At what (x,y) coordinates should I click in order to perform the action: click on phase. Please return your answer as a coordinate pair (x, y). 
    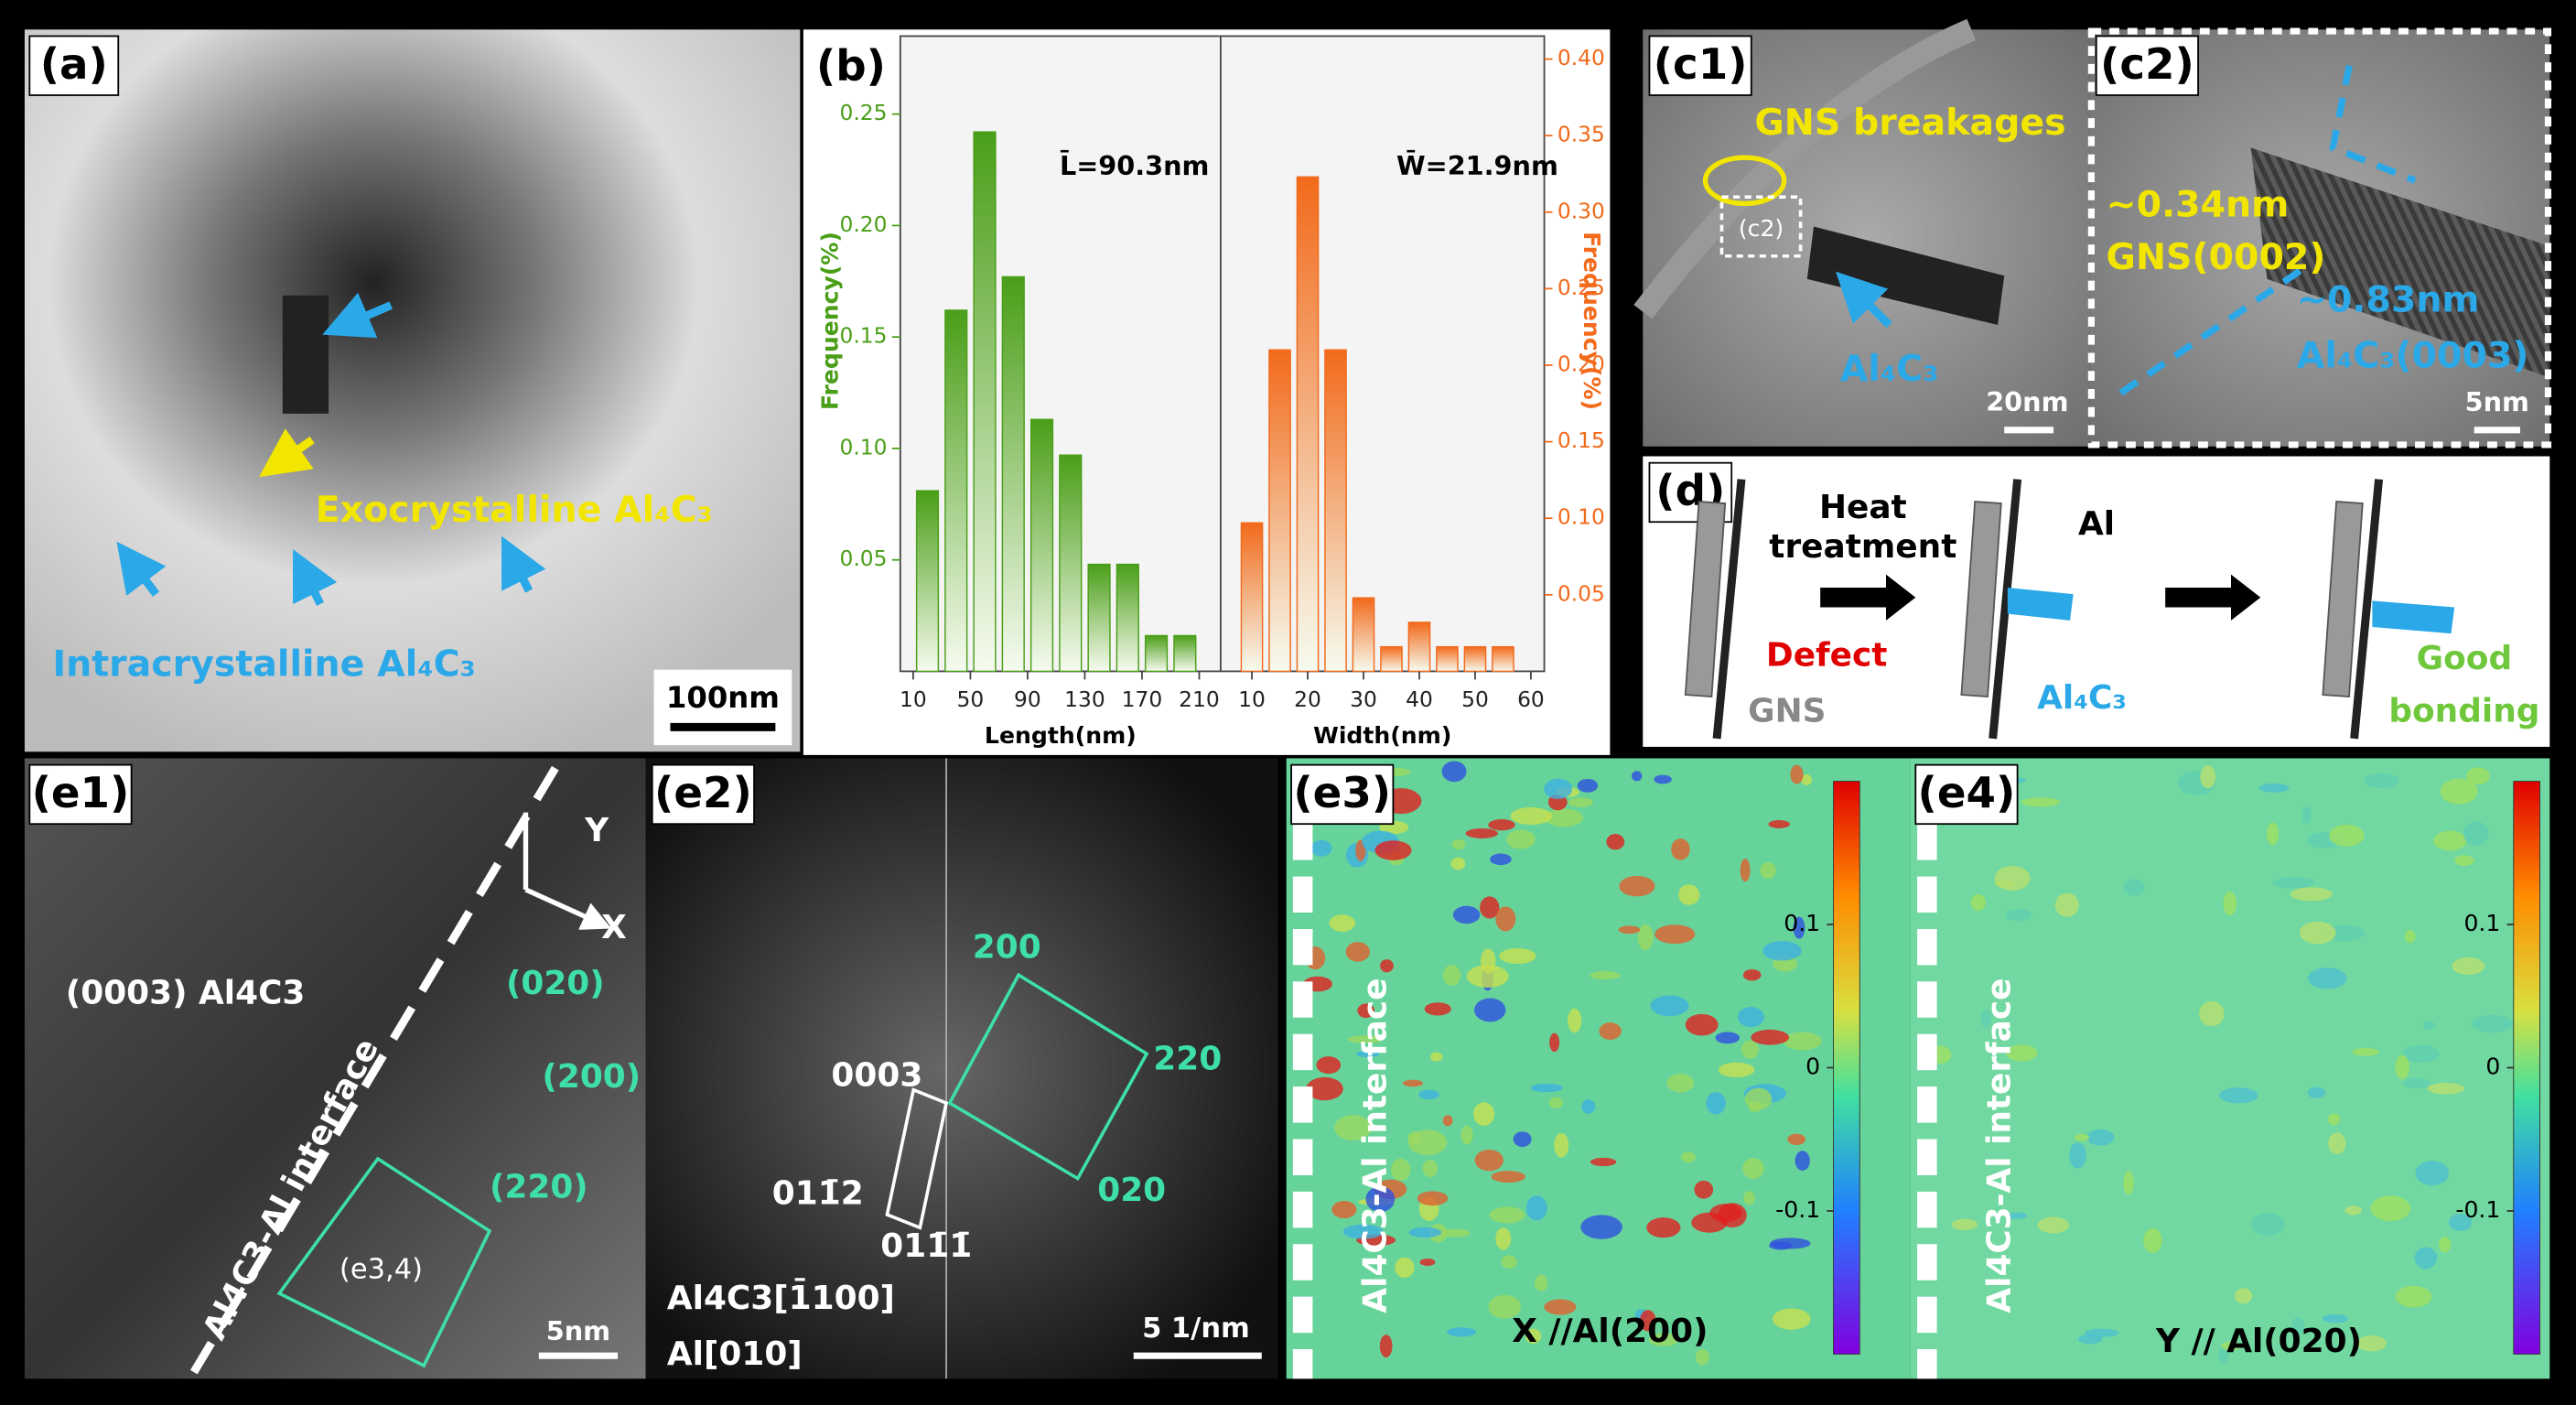
    Looking at the image, I should click on (1905, 276).